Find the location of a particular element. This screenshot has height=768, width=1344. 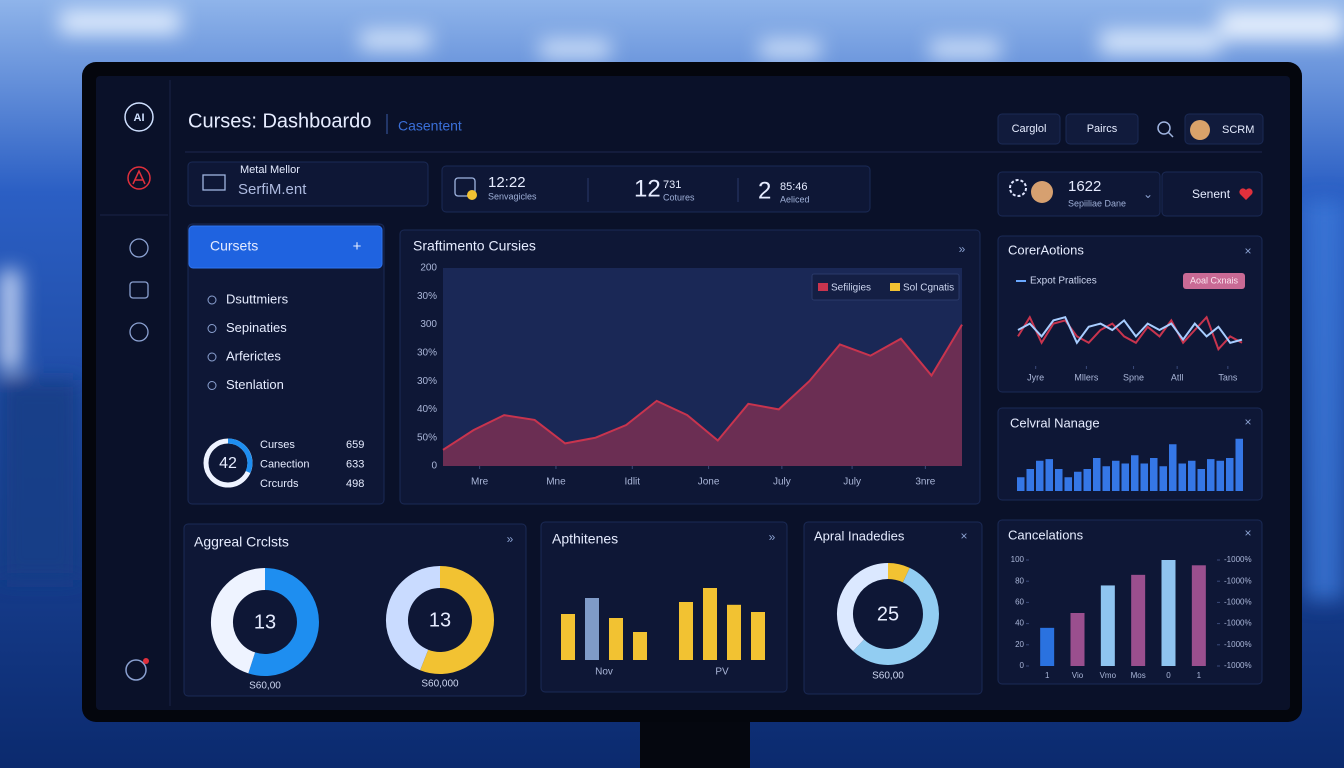

x-tick-label: Jone is located at coordinates (709, 482).